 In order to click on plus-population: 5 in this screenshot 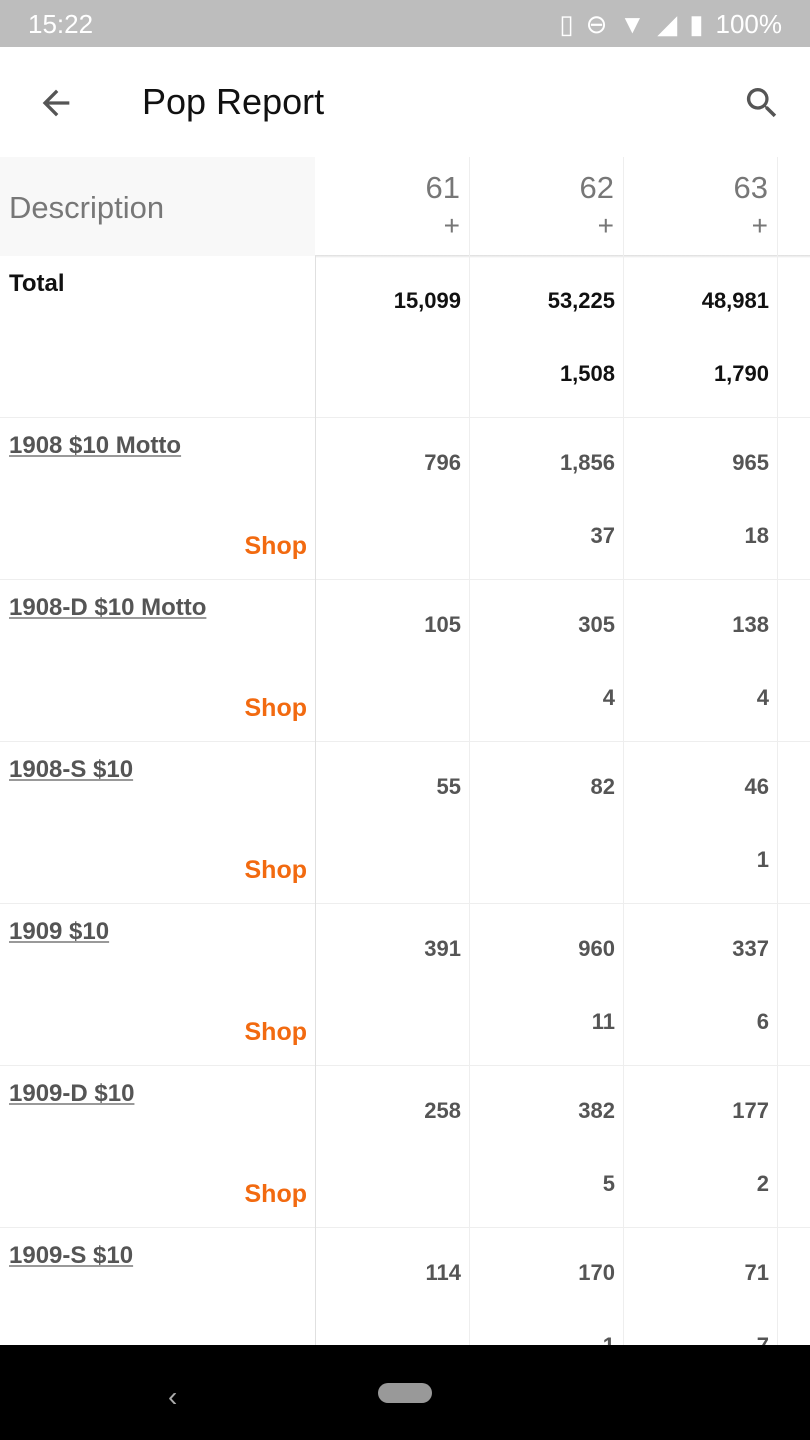, I will do `click(608, 1183)`.